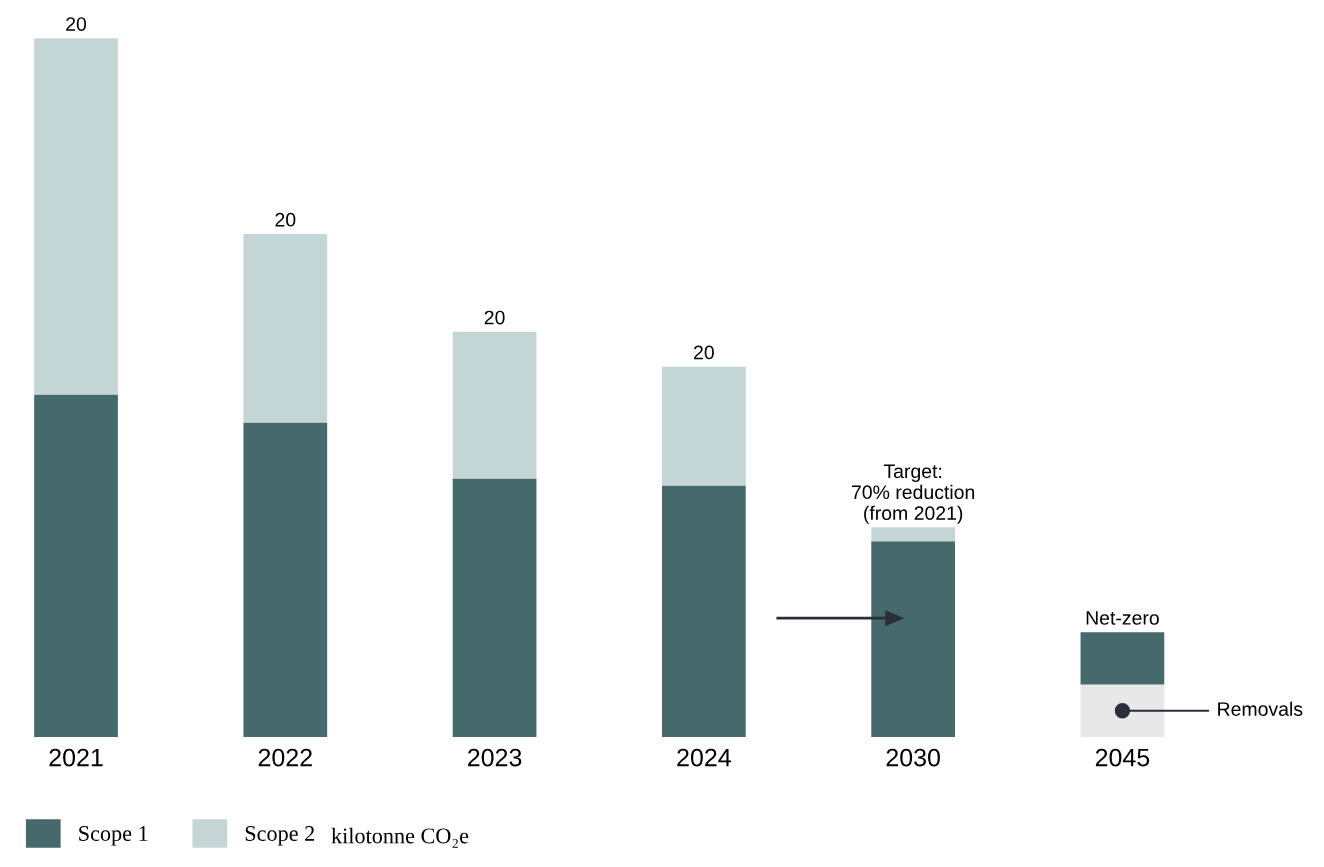 The image size is (1324, 867). What do you see at coordinates (280, 836) in the screenshot?
I see `legend-label: Scope 2` at bounding box center [280, 836].